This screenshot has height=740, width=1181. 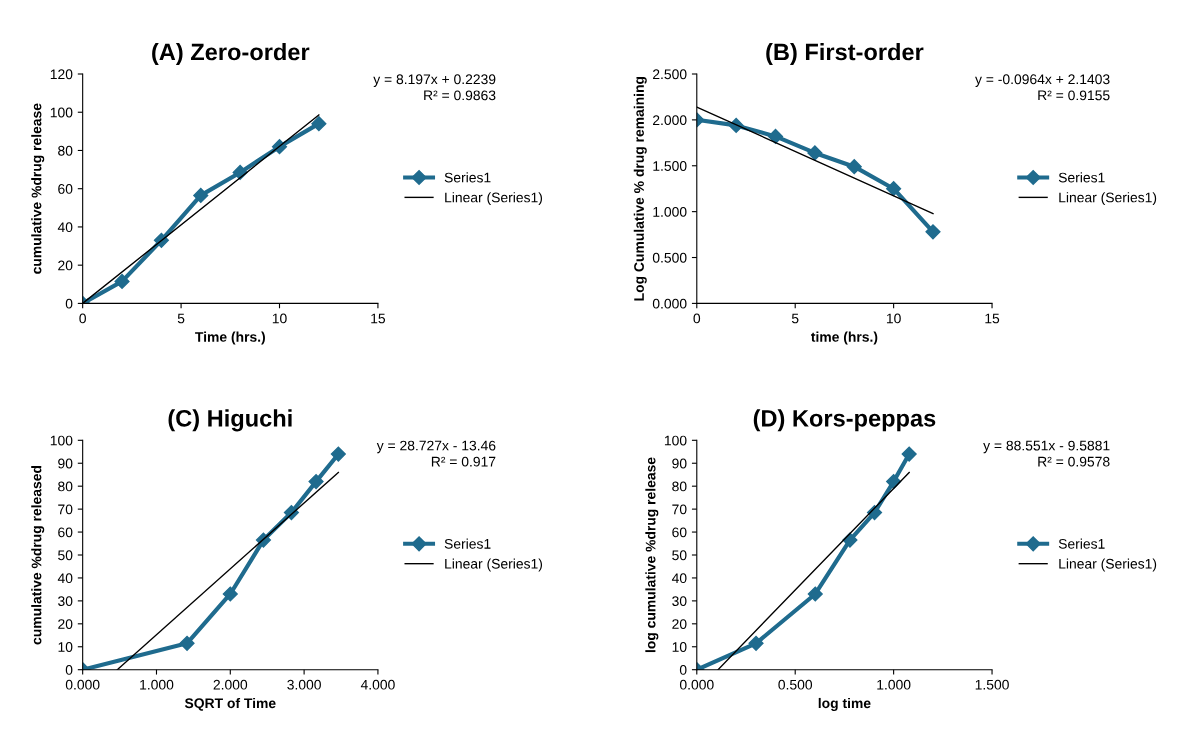 What do you see at coordinates (304, 684) in the screenshot?
I see `x-tick-label: 3.000` at bounding box center [304, 684].